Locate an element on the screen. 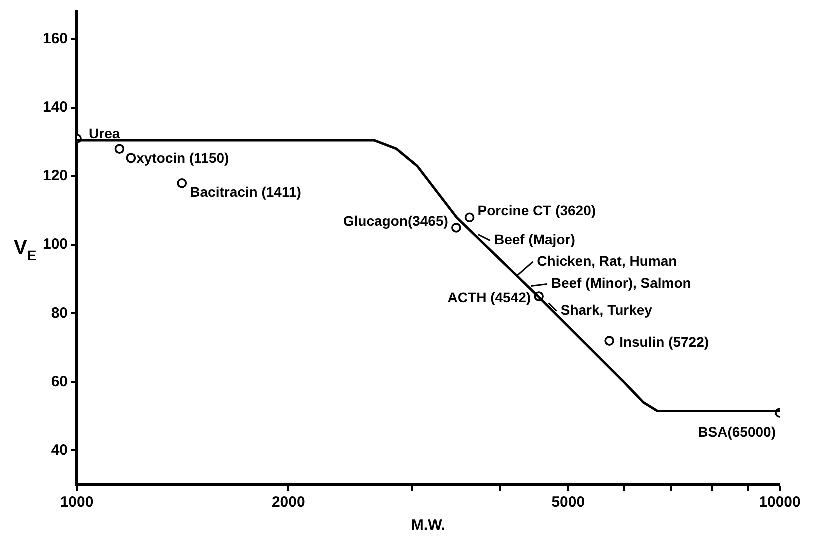 The width and height of the screenshot is (840, 541). annotation: Shark, Turkey is located at coordinates (606, 310).